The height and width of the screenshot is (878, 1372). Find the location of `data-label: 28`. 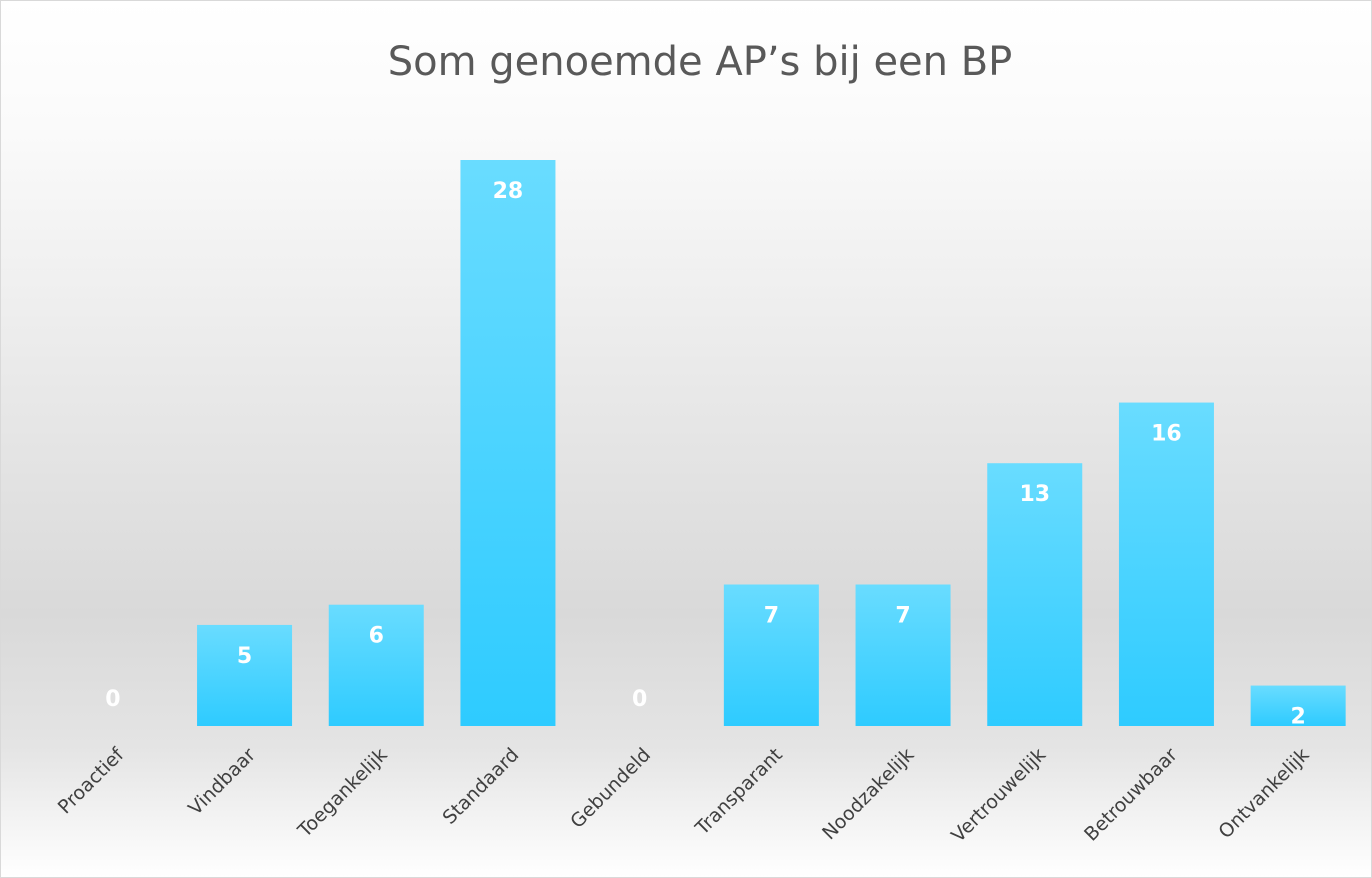

data-label: 28 is located at coordinates (508, 191).